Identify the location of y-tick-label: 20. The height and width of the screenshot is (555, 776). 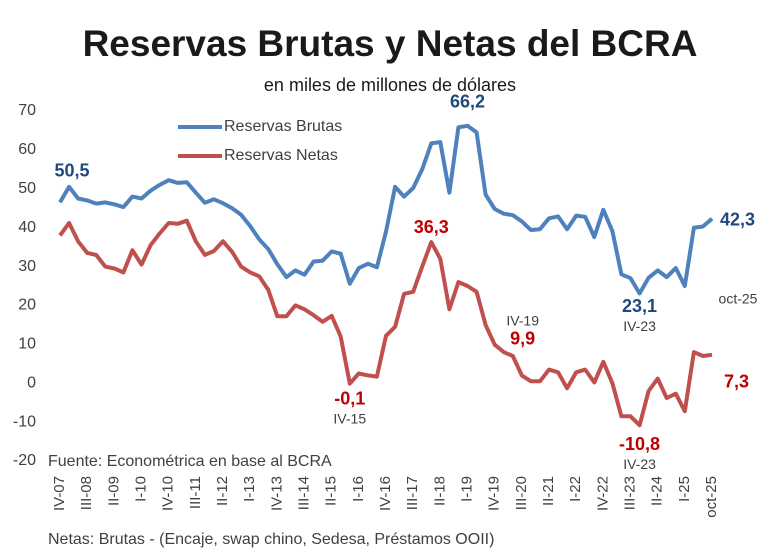
(27, 305).